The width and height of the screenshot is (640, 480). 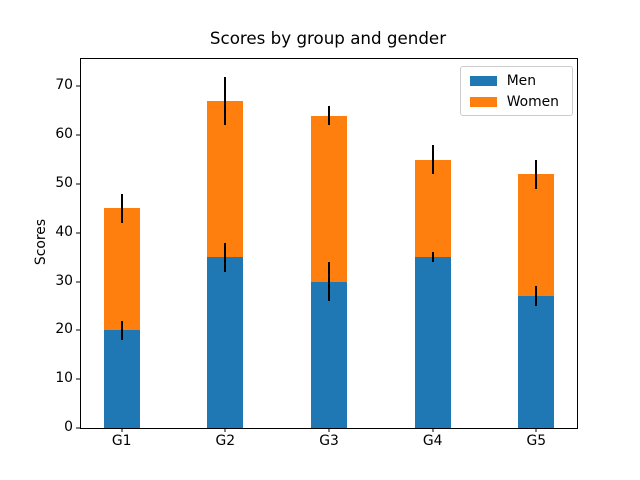 I want to click on legend: Men Women, so click(x=516, y=91).